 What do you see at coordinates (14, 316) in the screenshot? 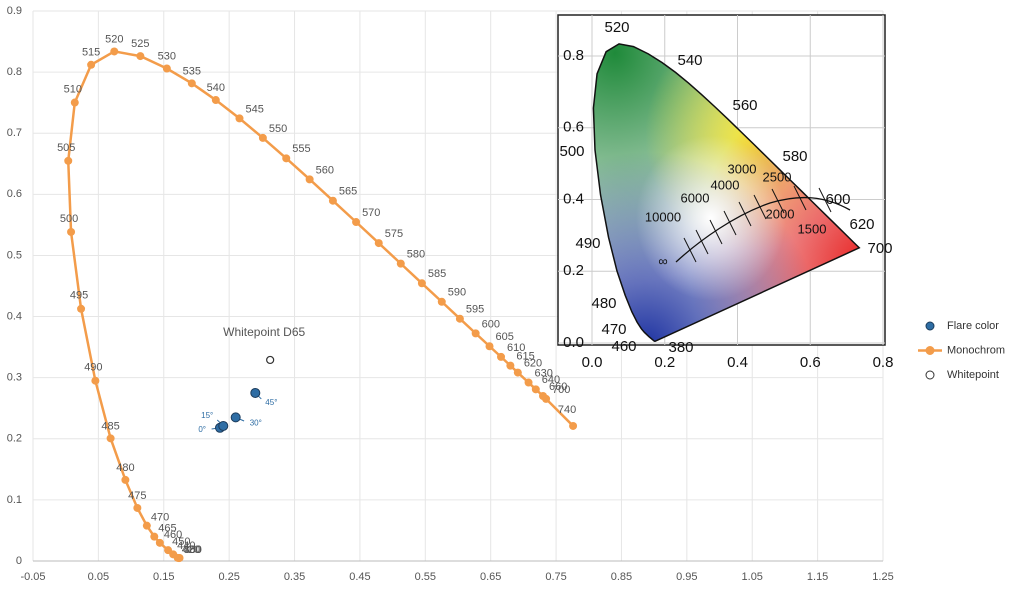
I see `y-tick-label: 0.4` at bounding box center [14, 316].